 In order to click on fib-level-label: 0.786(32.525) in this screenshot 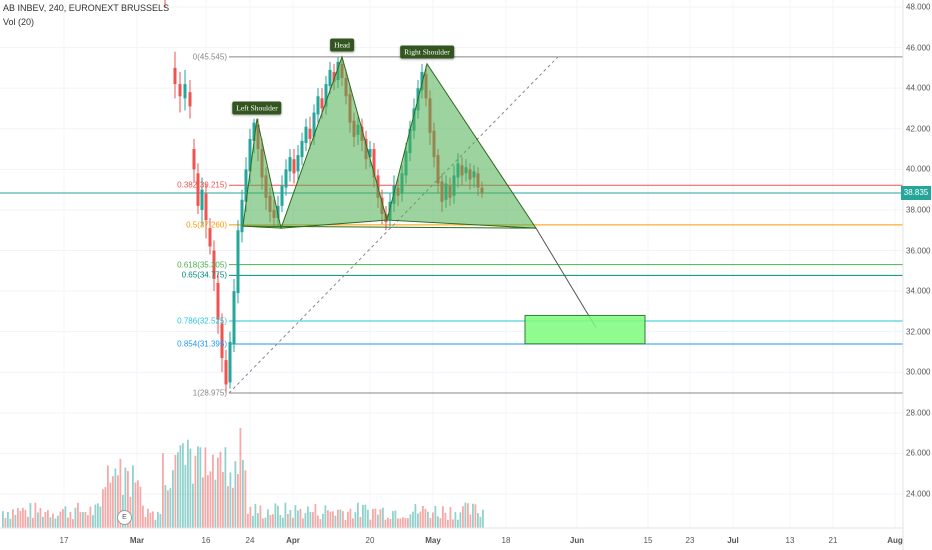, I will do `click(202, 321)`.